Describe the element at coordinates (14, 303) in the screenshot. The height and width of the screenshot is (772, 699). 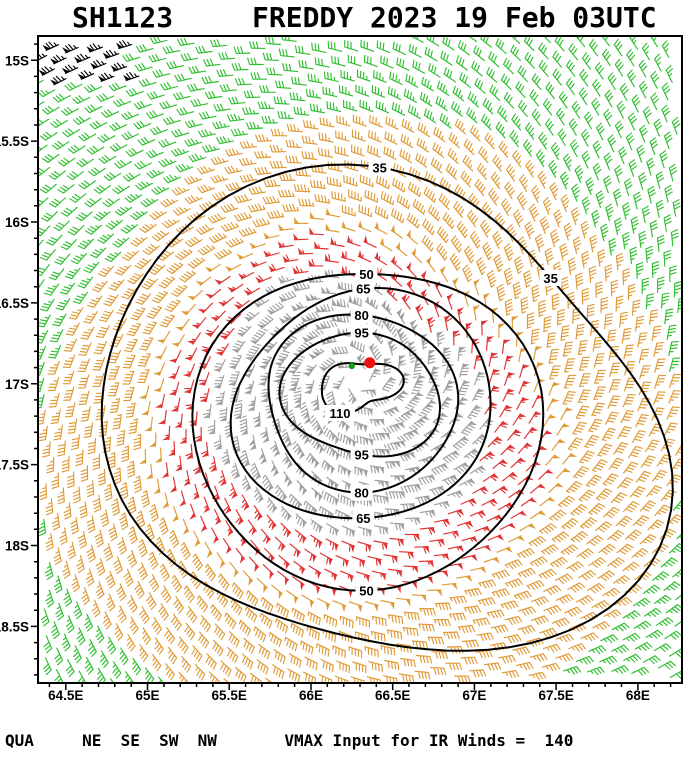
I see `lat-tick-label: 16.5S` at that location.